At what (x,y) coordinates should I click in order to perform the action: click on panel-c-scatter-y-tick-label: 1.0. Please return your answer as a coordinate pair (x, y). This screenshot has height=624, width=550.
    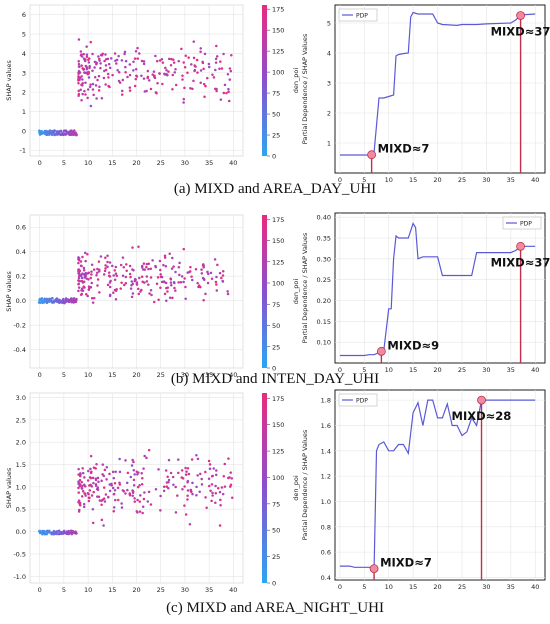
    Looking at the image, I should click on (21, 487).